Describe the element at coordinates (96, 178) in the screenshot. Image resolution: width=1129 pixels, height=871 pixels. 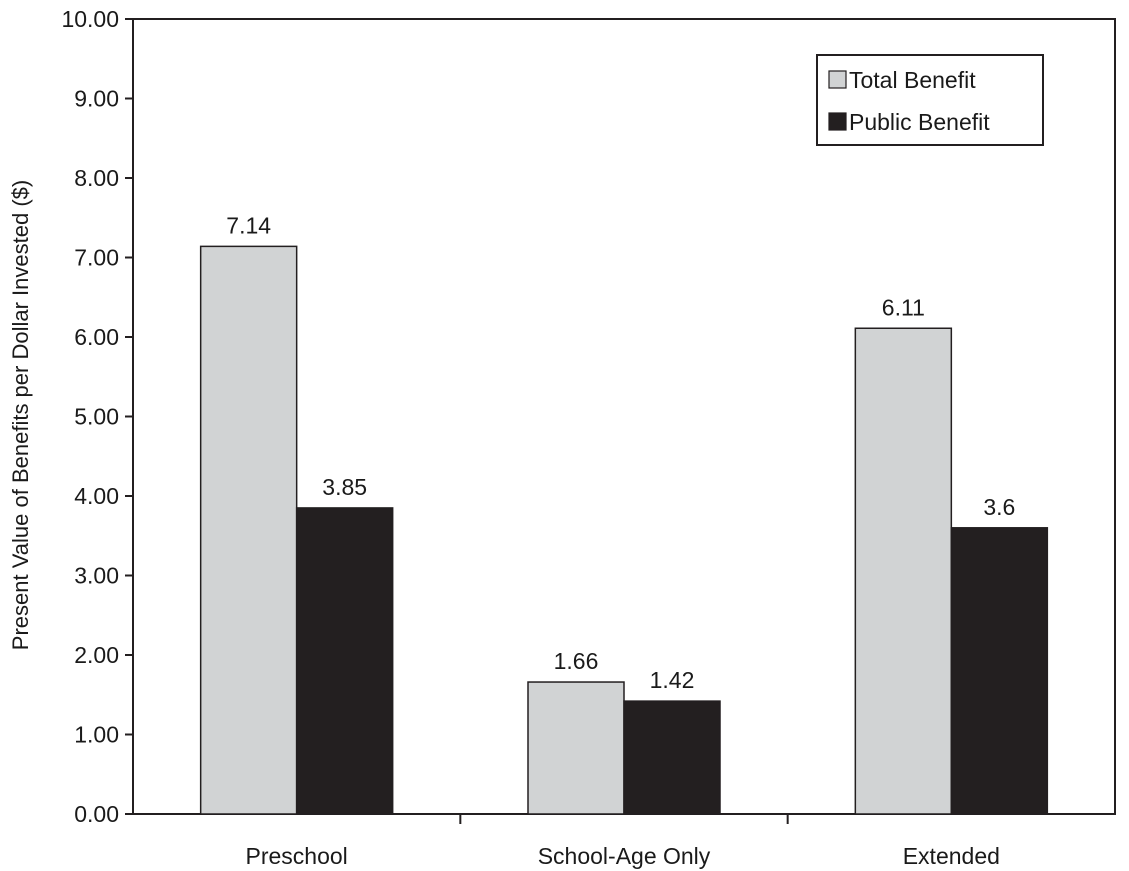
I see `y-tick-label: 8.00` at that location.